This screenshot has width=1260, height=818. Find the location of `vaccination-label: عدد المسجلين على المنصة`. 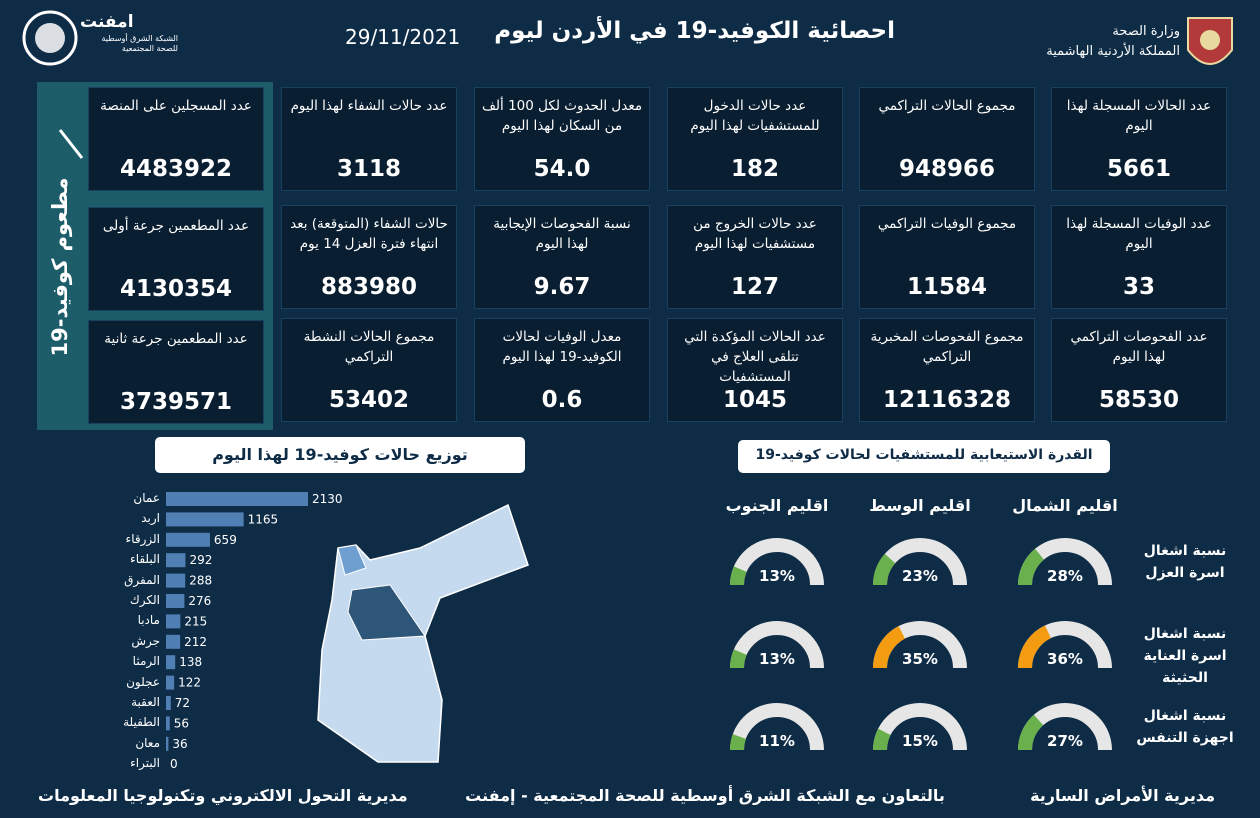

vaccination-label: عدد المسجلين على المنصة is located at coordinates (176, 106).